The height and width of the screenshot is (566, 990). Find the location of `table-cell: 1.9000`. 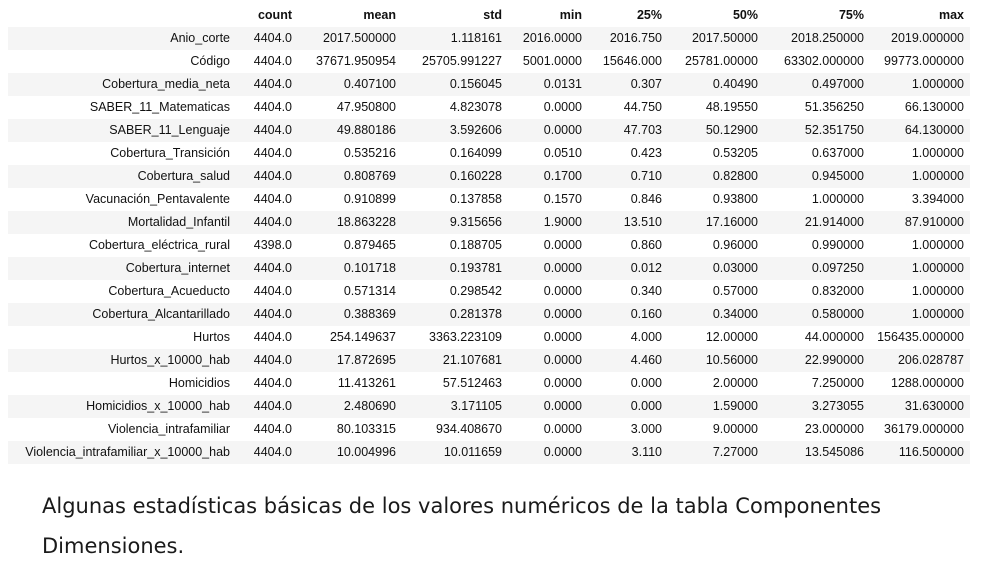

table-cell: 1.9000 is located at coordinates (562, 222).